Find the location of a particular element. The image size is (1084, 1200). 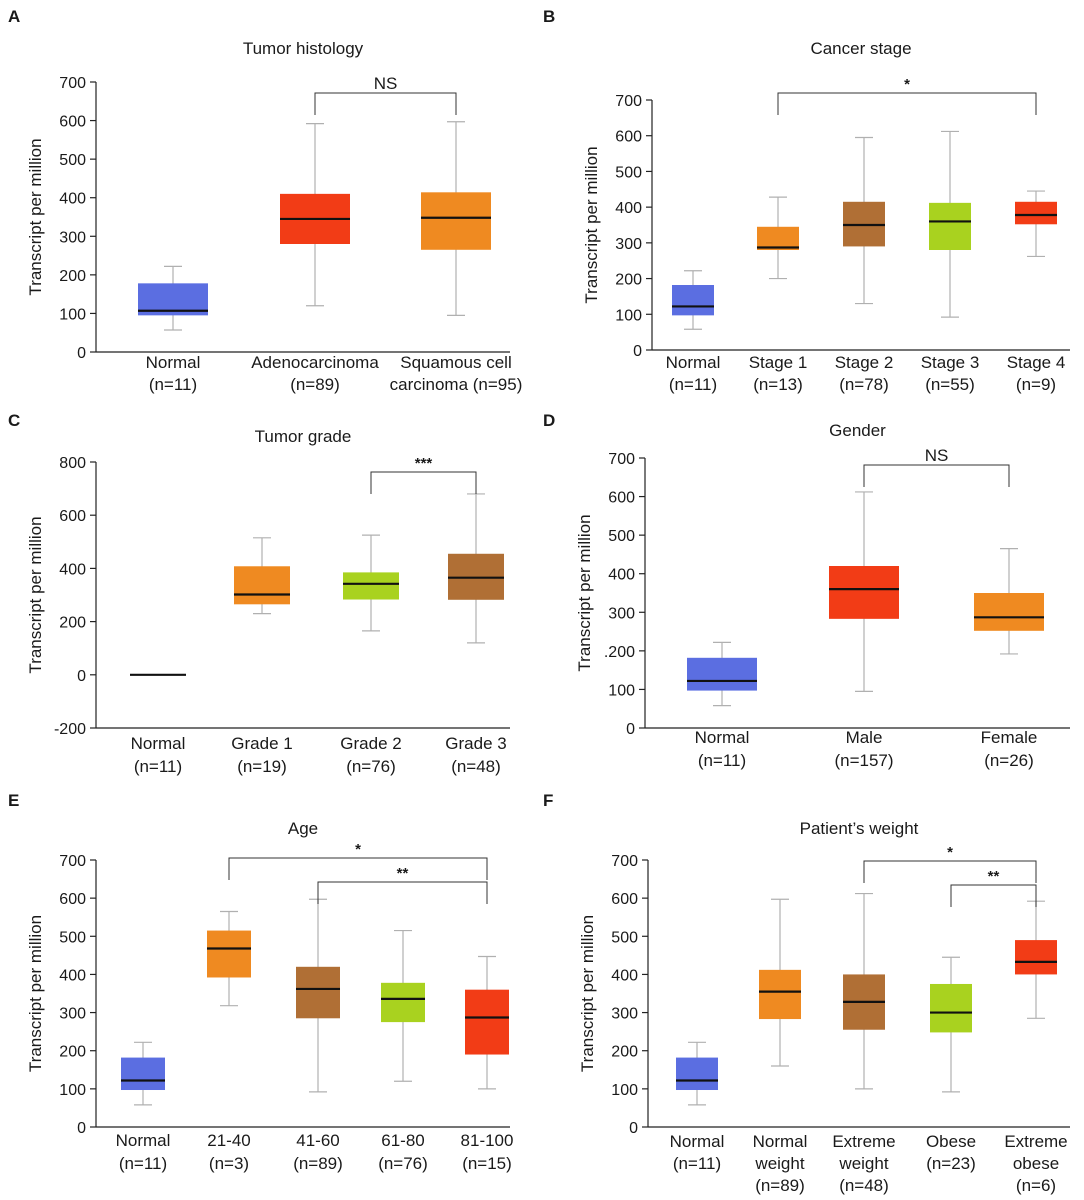

panel-letter: B is located at coordinates (549, 16).